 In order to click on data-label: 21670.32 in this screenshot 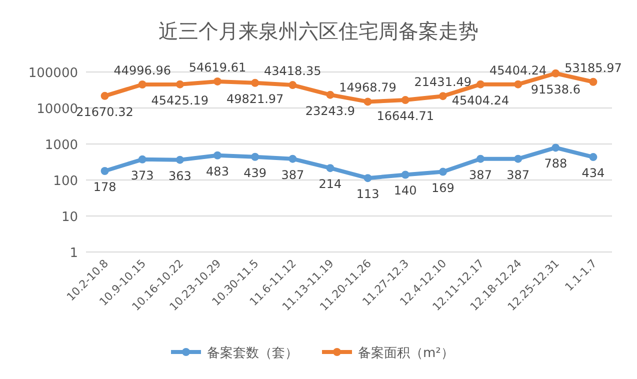, I will do `click(105, 111)`.